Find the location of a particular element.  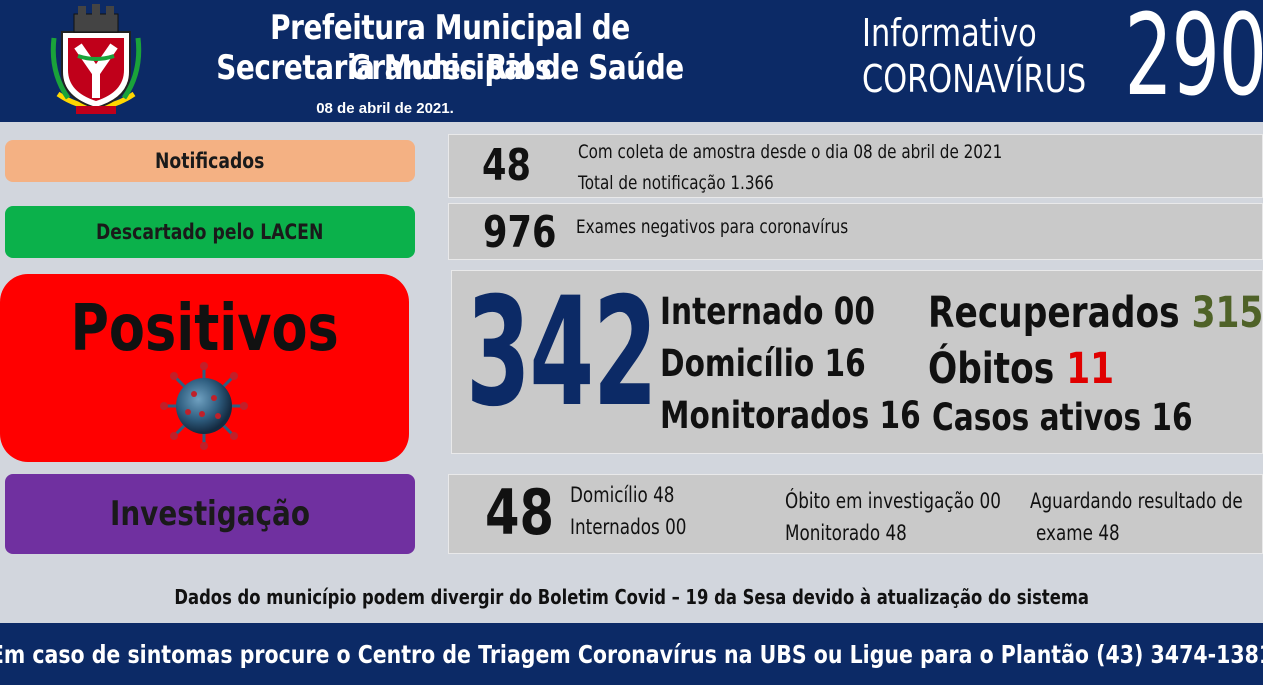

descartados-panel is located at coordinates (855, 231).